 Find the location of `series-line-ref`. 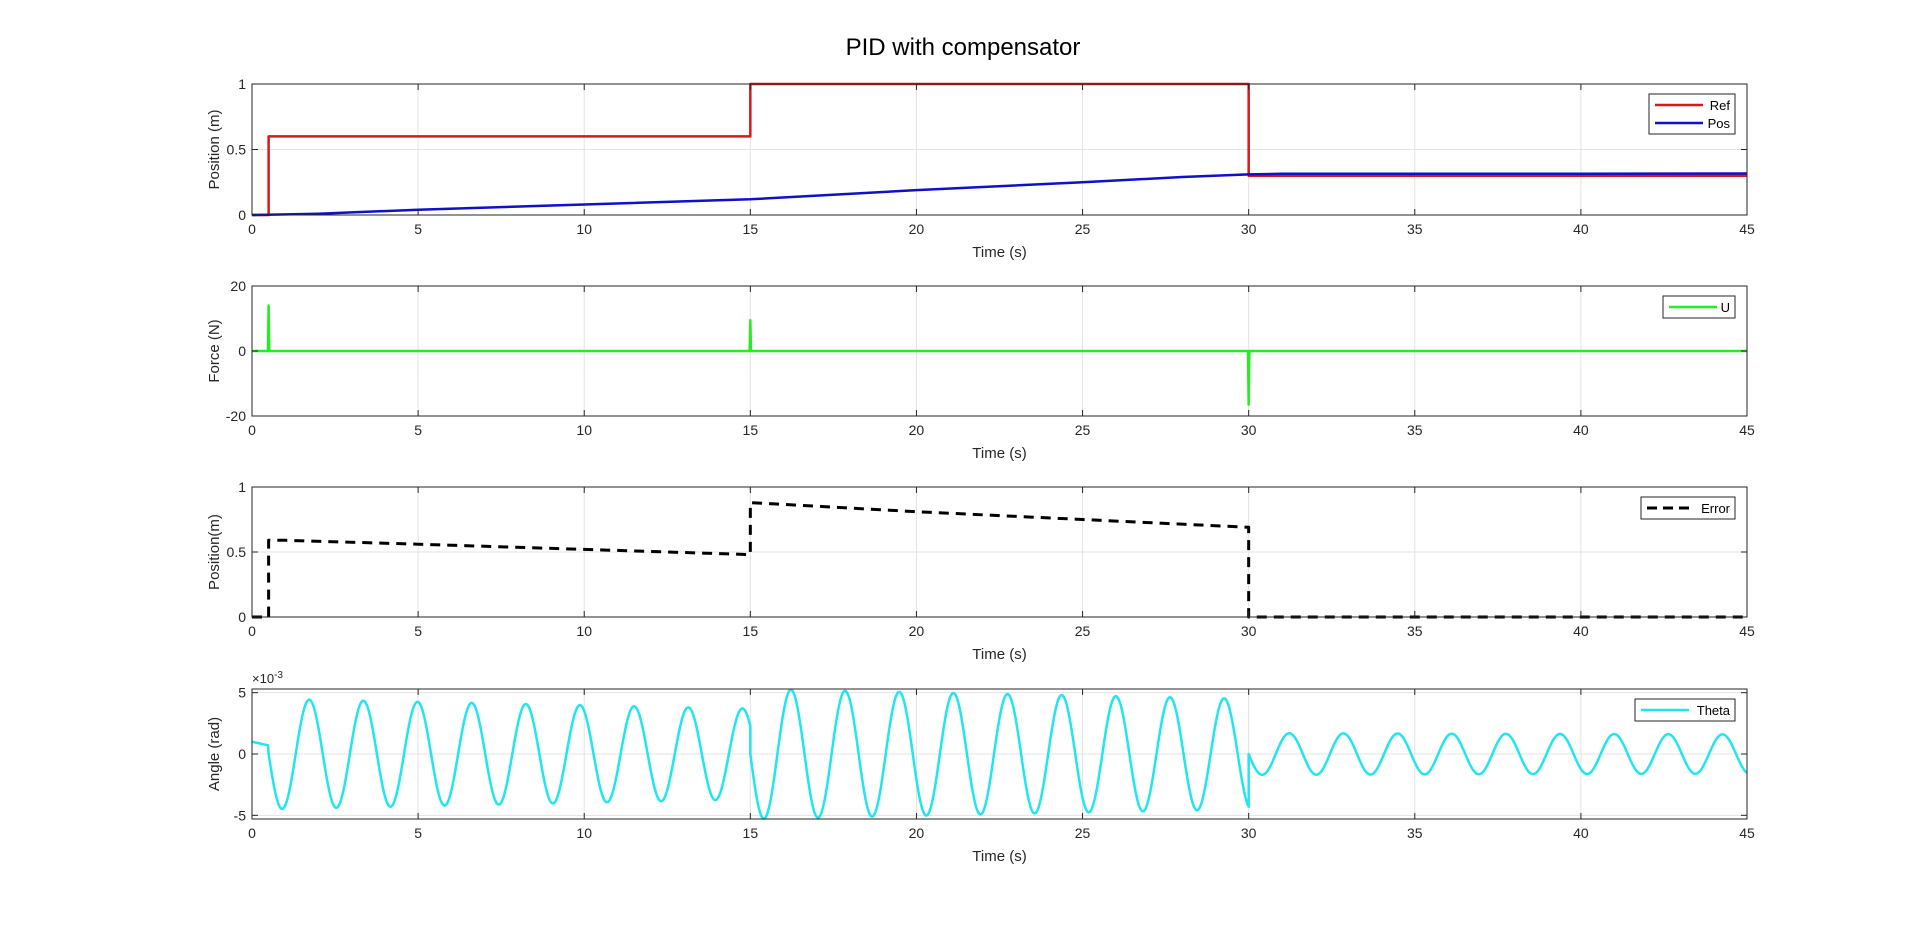

series-line-ref is located at coordinates (999, 149).